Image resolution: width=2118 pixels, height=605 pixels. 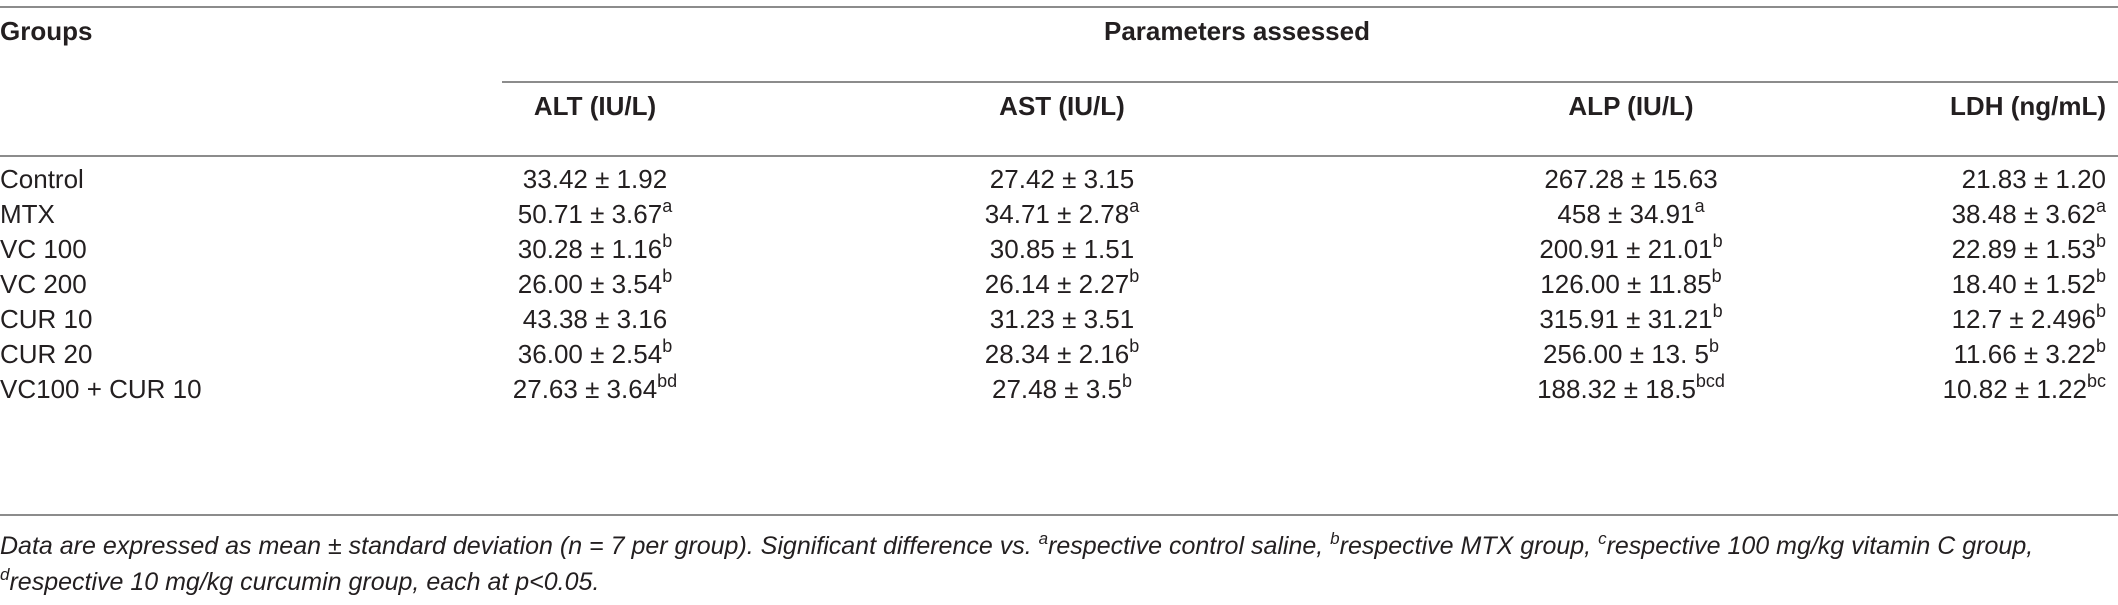 I want to click on cell-ast: 26.14 ± 2.27b, so click(x=1062, y=282).